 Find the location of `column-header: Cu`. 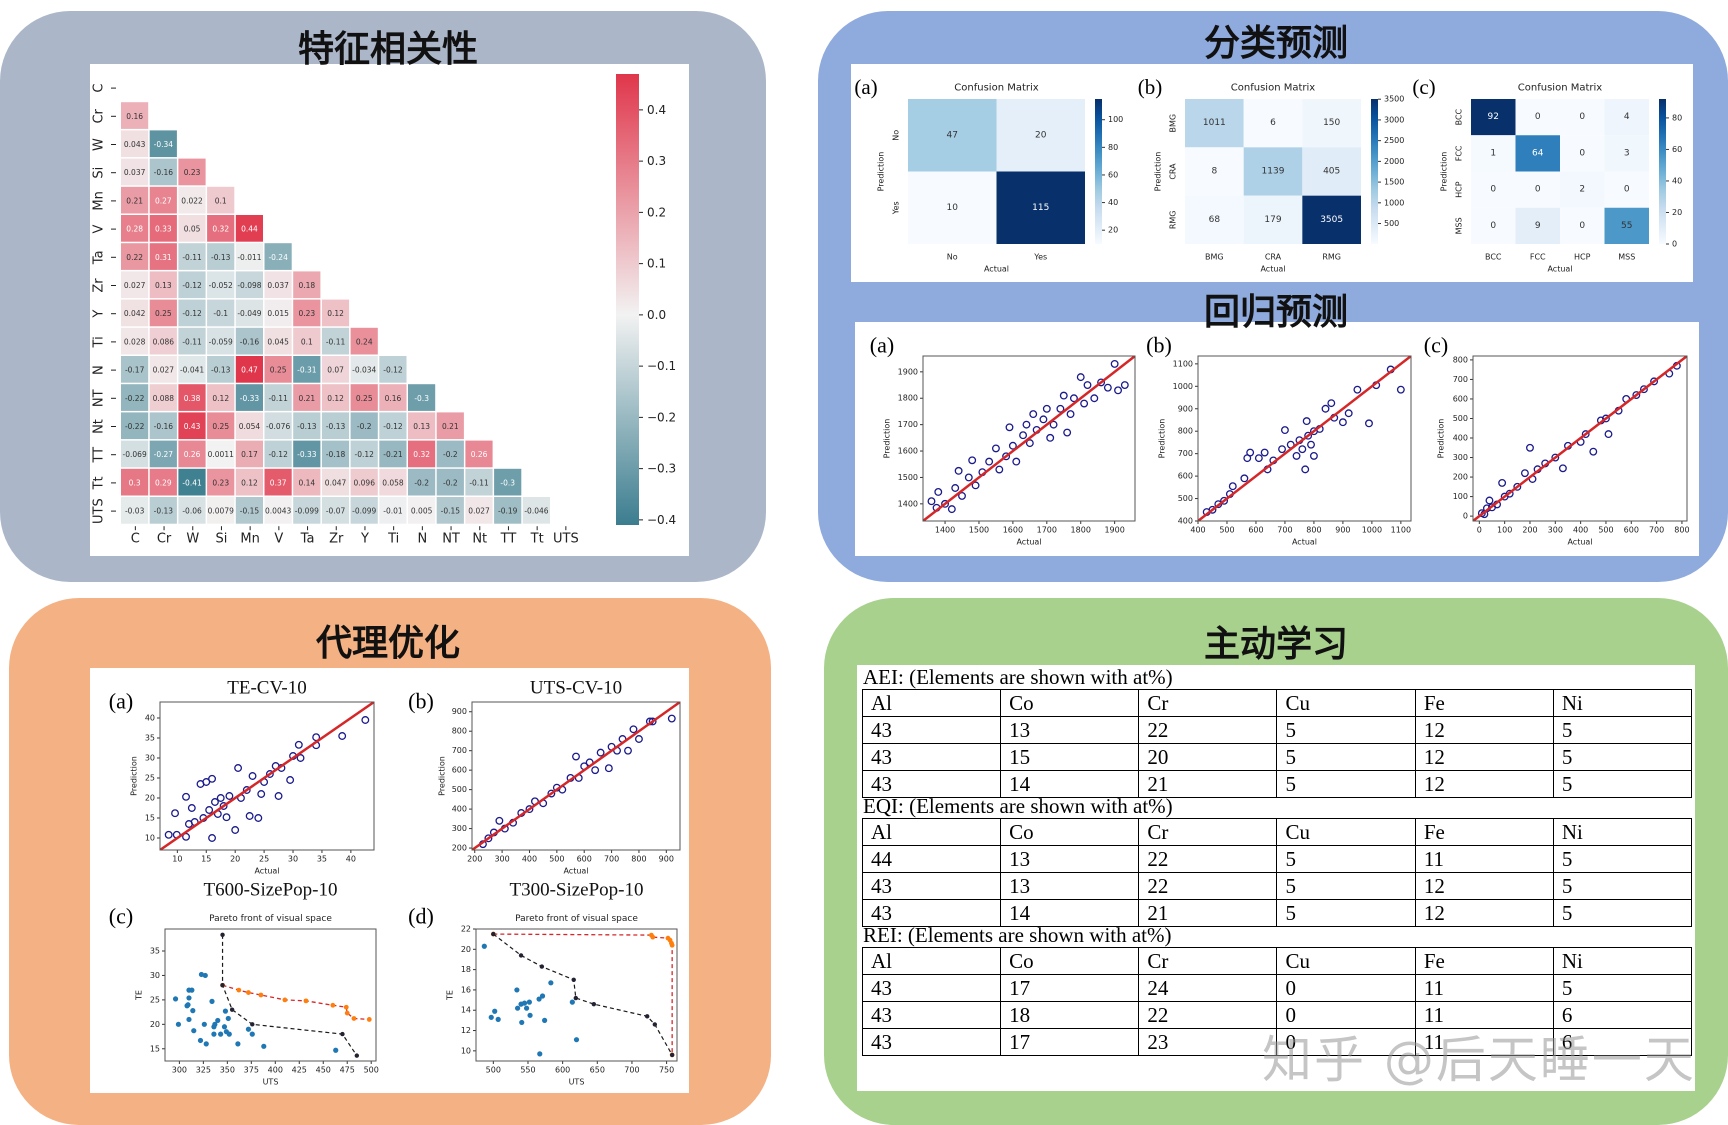

column-header: Cu is located at coordinates (1346, 832).